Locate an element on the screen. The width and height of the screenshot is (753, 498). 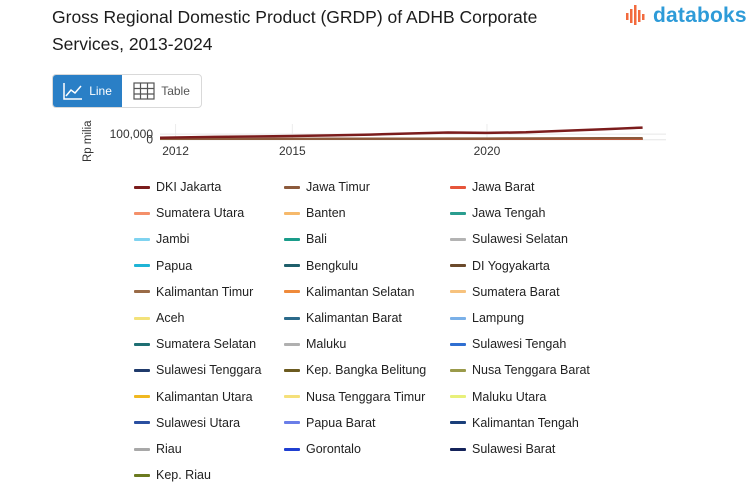
legend-item: Sumatera Selatan is located at coordinates (195, 344).